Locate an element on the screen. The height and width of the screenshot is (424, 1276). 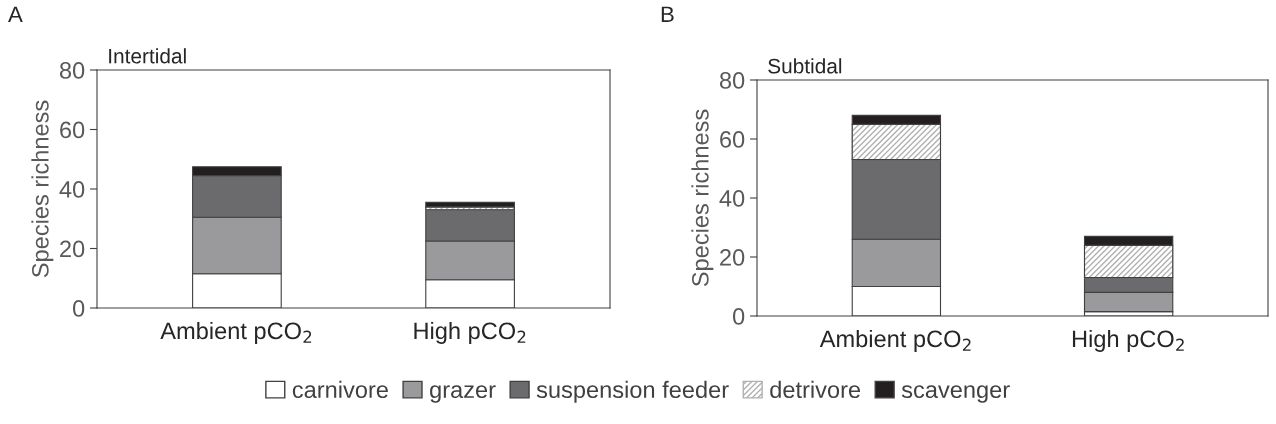
text: B is located at coordinates (667, 14).